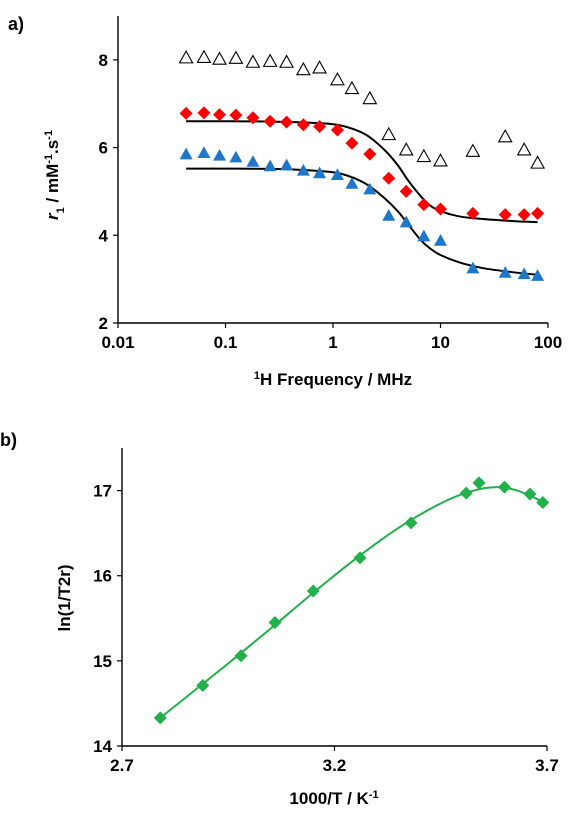 The image size is (577, 814). I want to click on x-tick-label: 100, so click(548, 342).